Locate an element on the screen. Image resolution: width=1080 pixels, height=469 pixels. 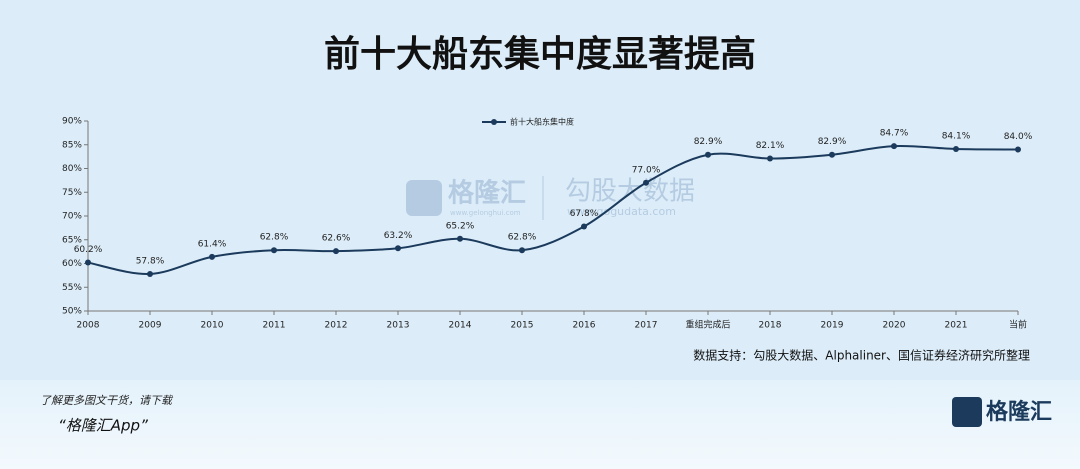
data-label: 57.8% is located at coordinates (150, 261).